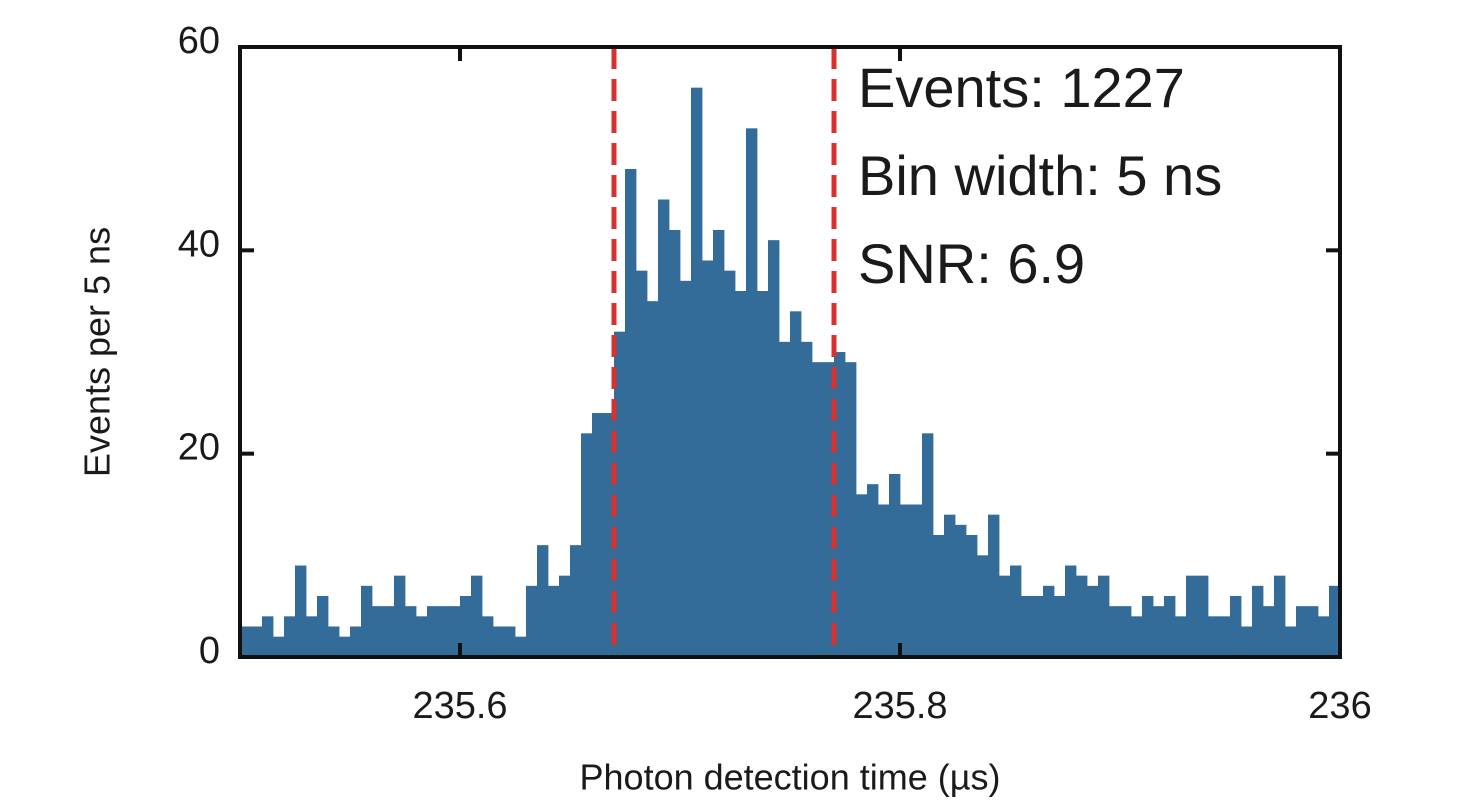  Describe the element at coordinates (971, 263) in the screenshot. I see `annotation: SNR: 6.9` at that location.